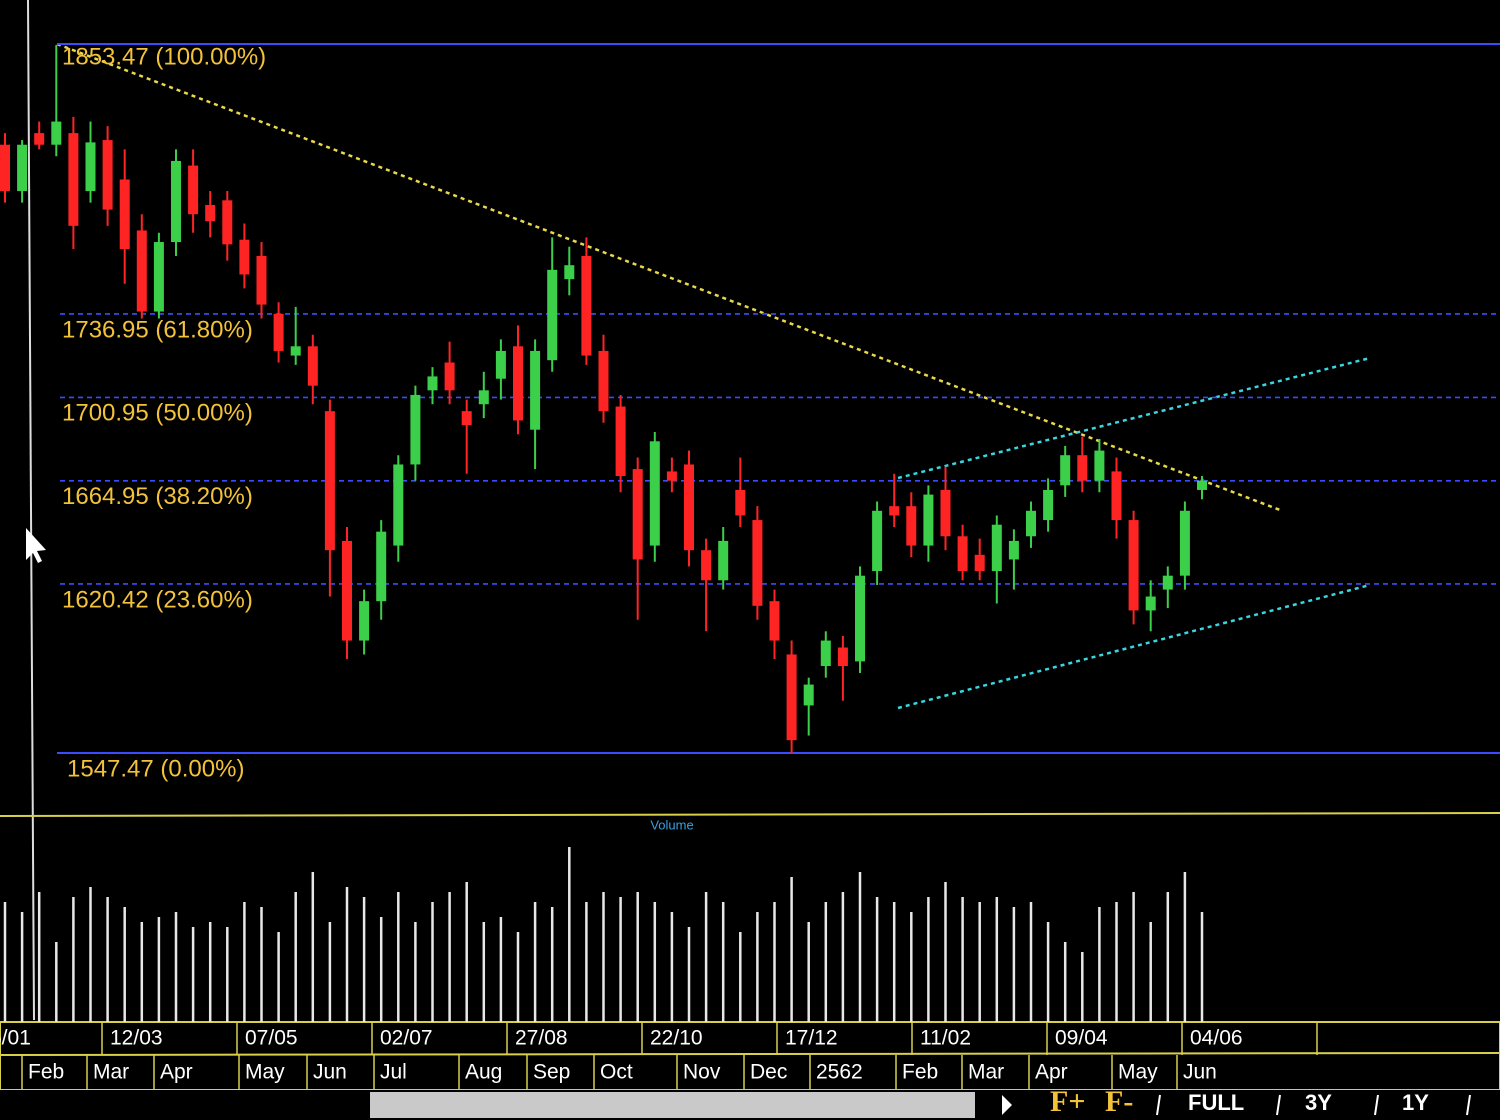 This screenshot has height=1120, width=1500. I want to click on toolbar-button: FULL, so click(1216, 1102).